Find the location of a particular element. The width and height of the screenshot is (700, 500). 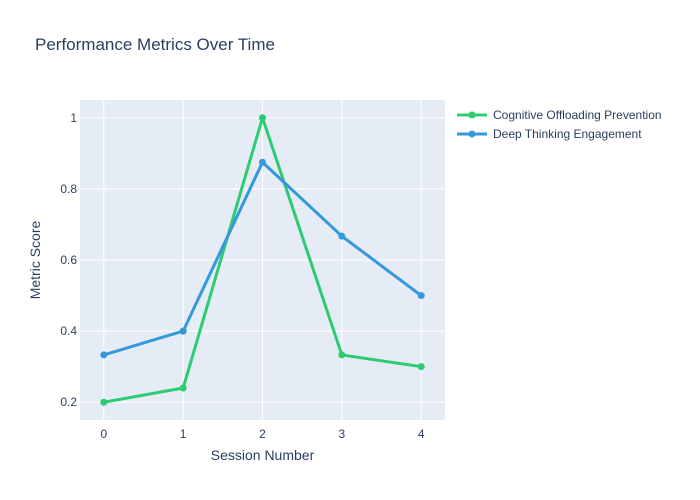

x-tick-label: 4 is located at coordinates (421, 434).